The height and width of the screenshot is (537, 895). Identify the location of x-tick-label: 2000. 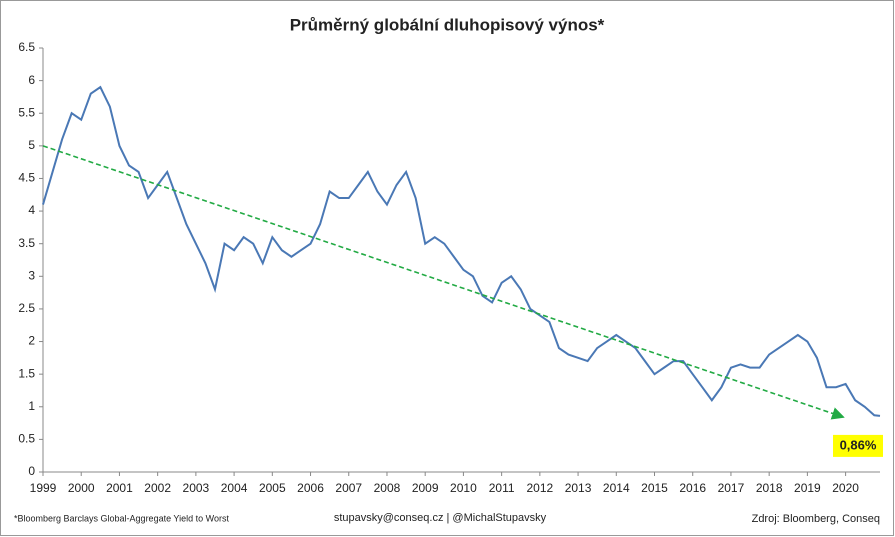
(81, 488).